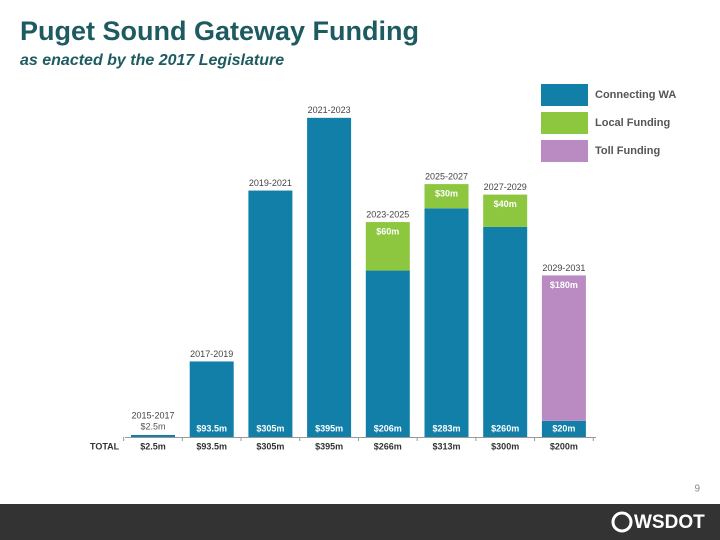  What do you see at coordinates (505, 204) in the screenshot?
I see `segment-label: $40m` at bounding box center [505, 204].